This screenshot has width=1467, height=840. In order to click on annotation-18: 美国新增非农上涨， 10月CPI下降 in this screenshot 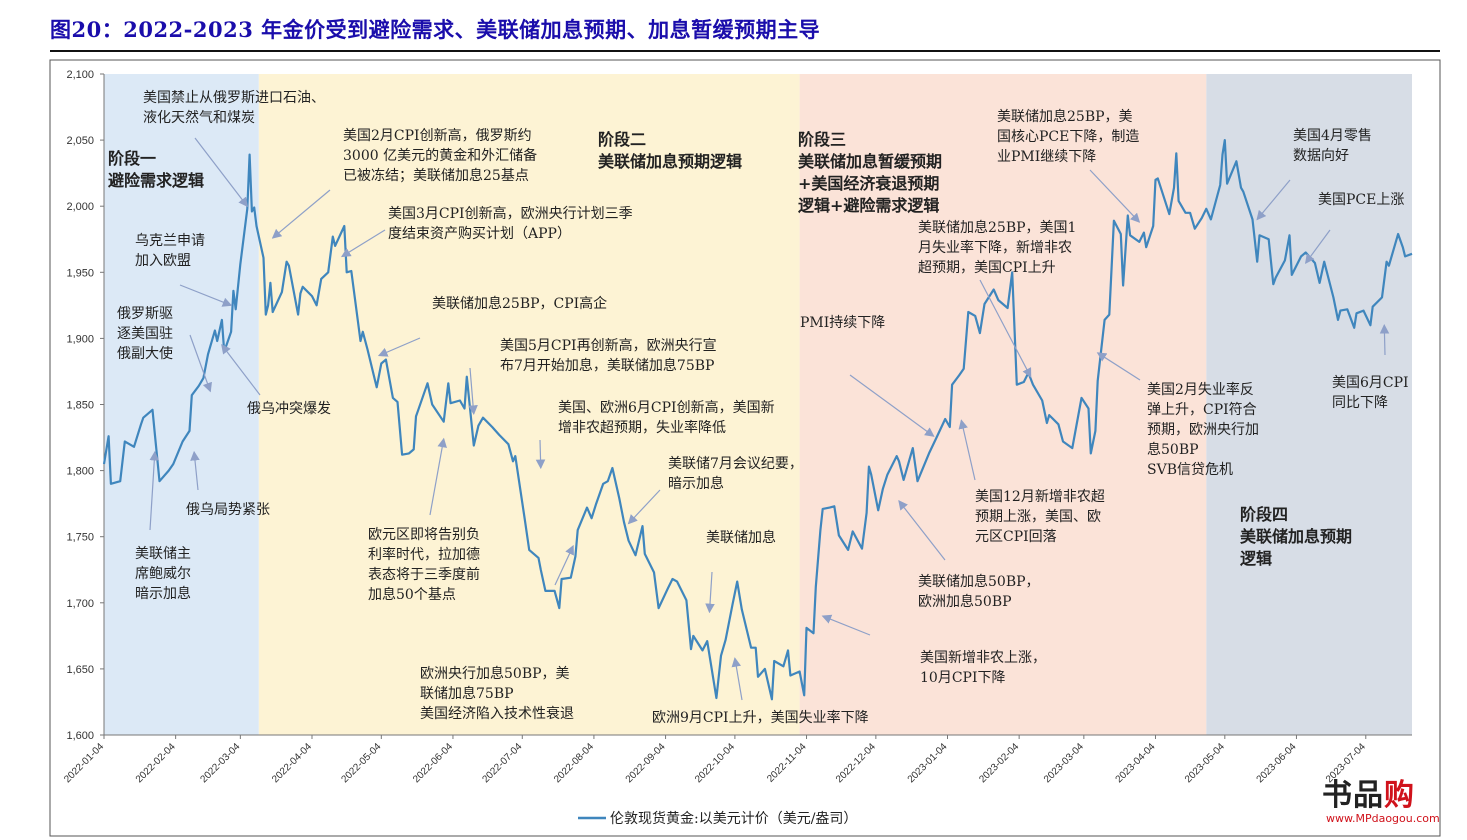, I will do `click(983, 668)`.